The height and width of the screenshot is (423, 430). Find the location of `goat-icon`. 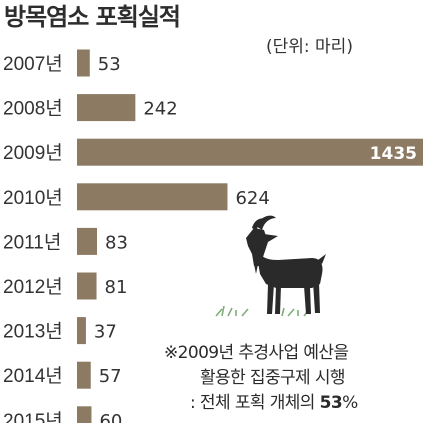

goat-icon is located at coordinates (270, 266).